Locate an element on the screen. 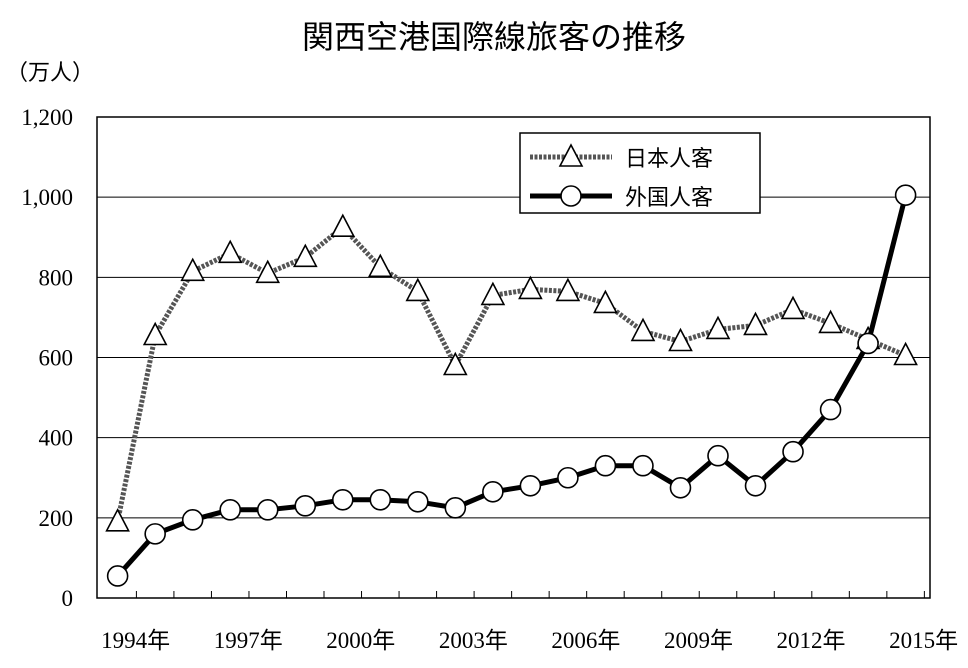 Image resolution: width=968 pixels, height=668 pixels. x-tick-label: 2015年 is located at coordinates (923, 640).